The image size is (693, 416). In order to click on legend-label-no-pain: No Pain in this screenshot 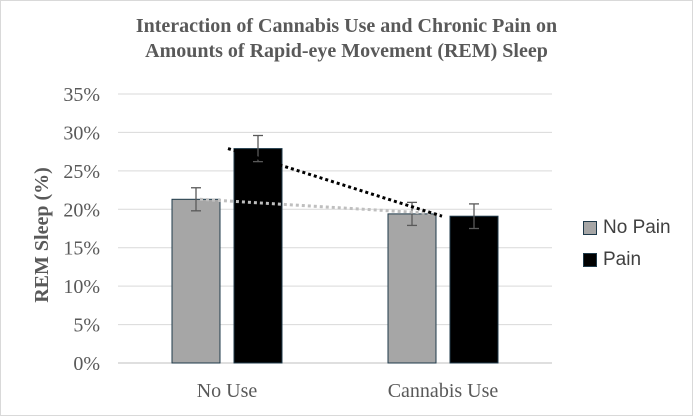, I will do `click(637, 227)`.